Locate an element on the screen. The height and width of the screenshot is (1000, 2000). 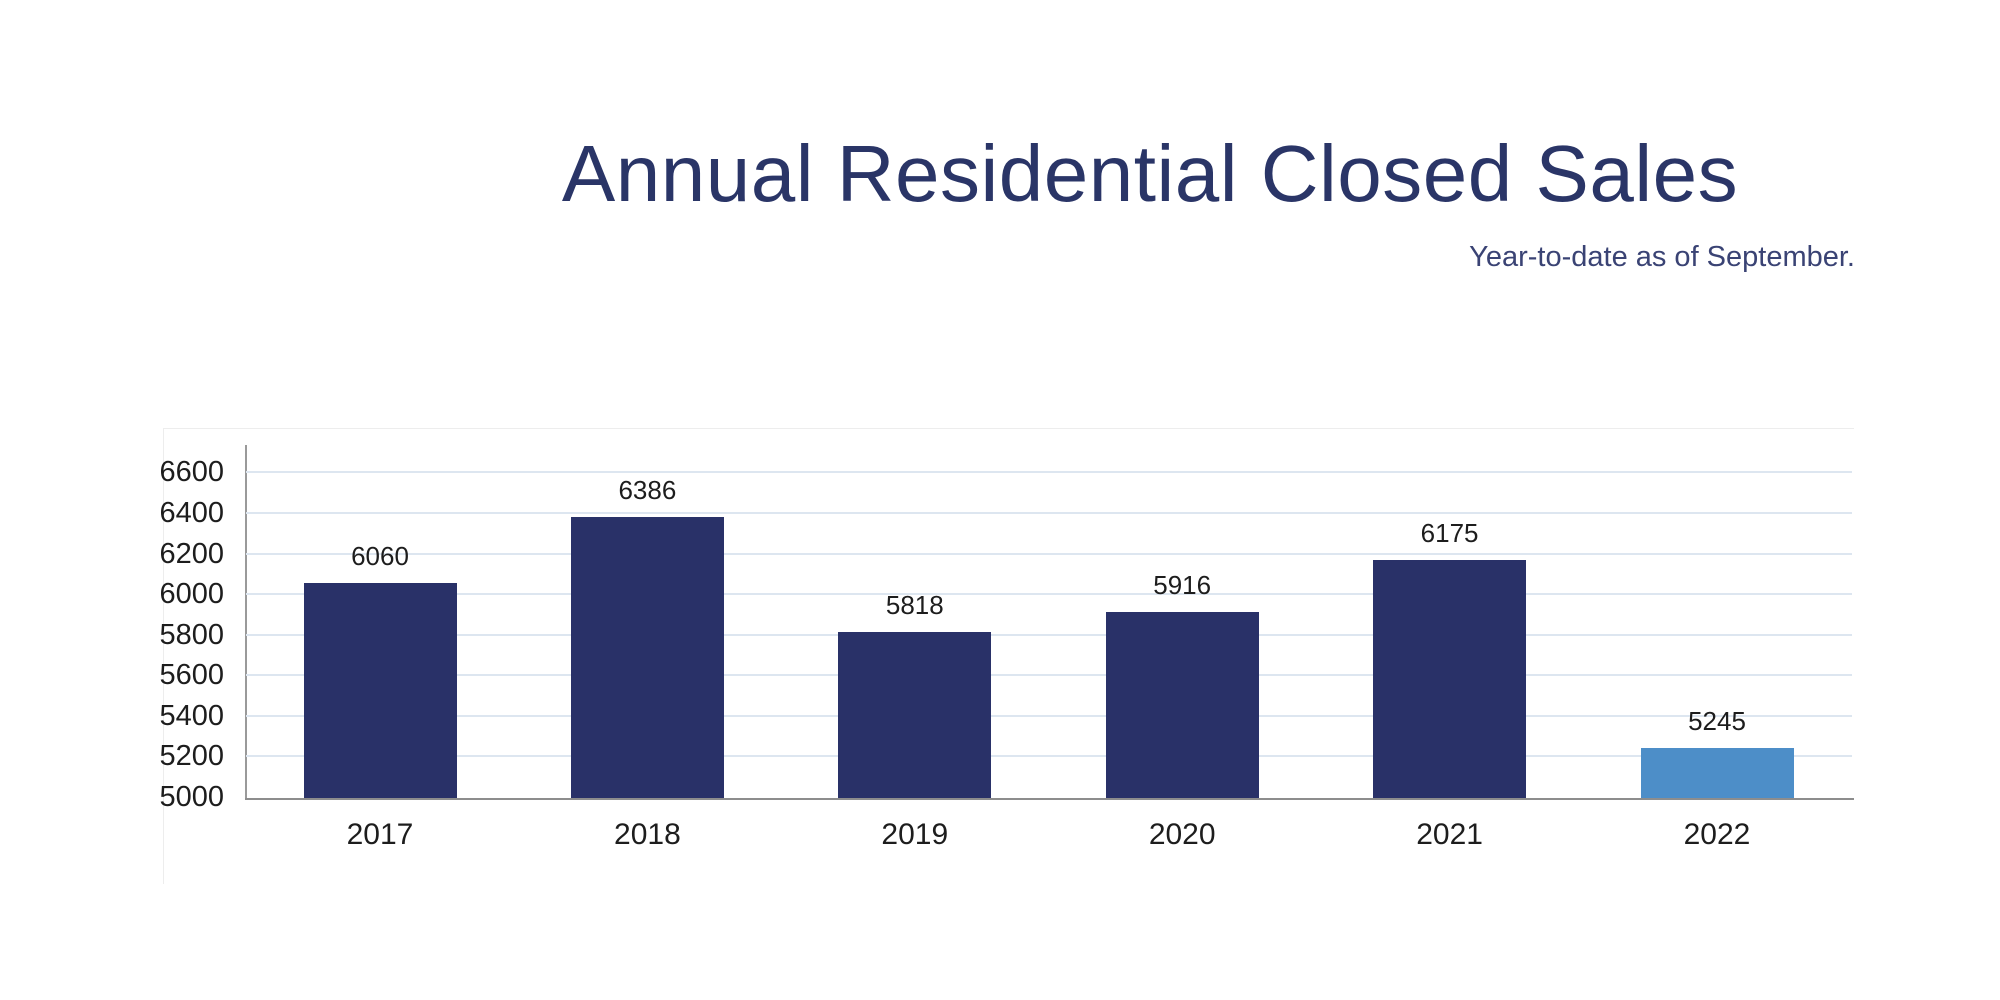
x-axis-label: 2018 is located at coordinates (647, 834).